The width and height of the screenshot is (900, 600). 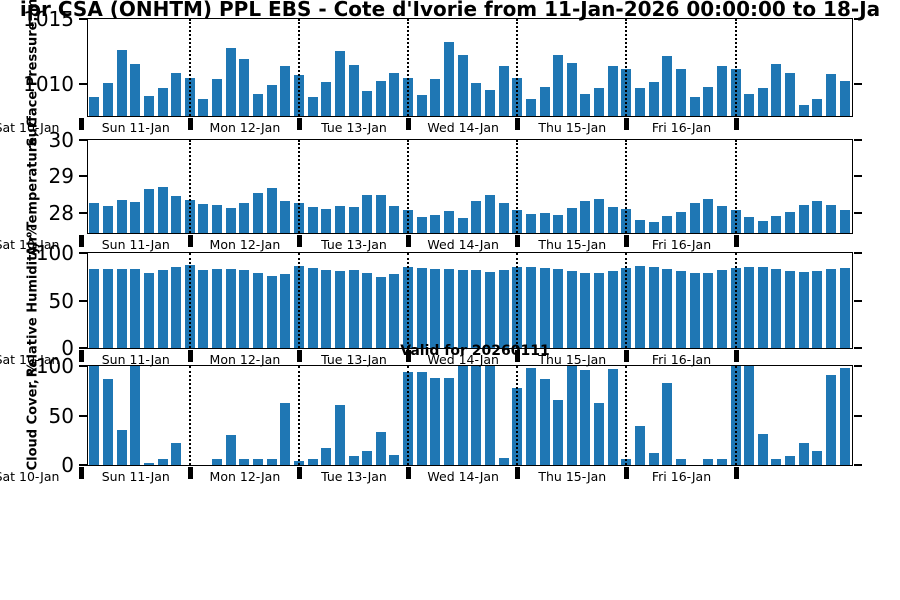 What do you see at coordinates (463, 359) in the screenshot?
I see `day-label: Wed 14-Jan` at bounding box center [463, 359].